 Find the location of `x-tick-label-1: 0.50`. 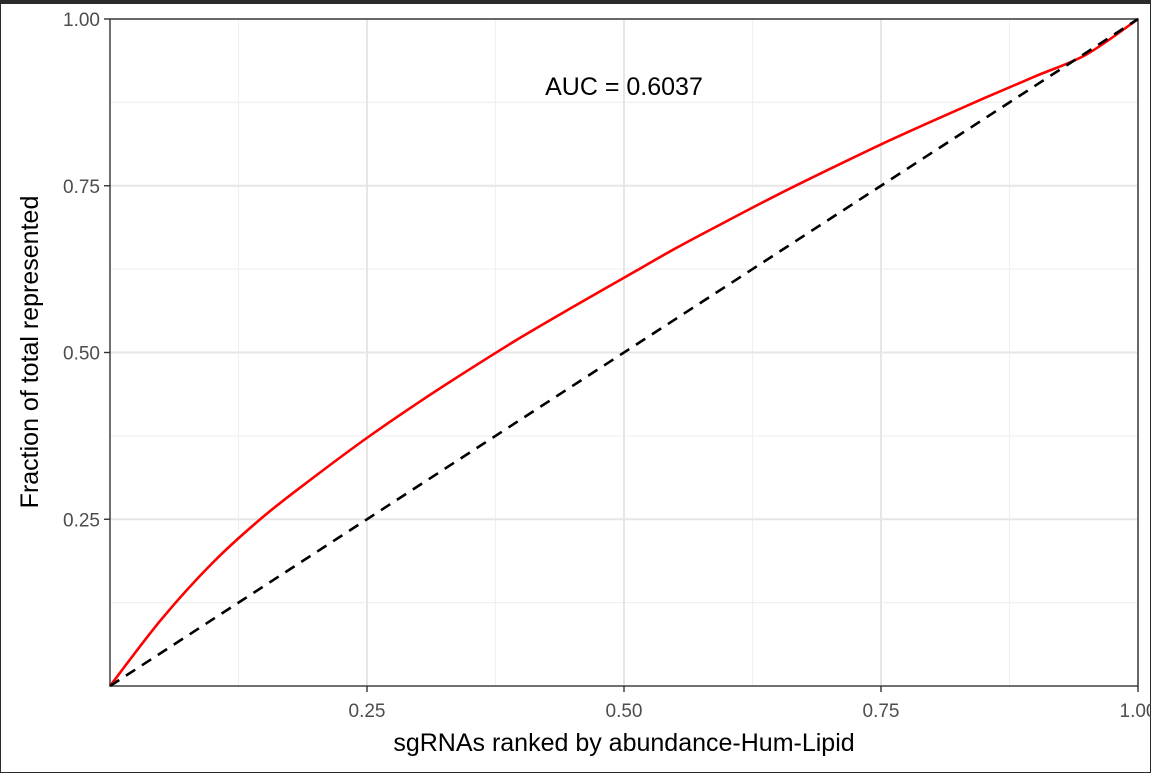

x-tick-label-1: 0.50 is located at coordinates (624, 711).